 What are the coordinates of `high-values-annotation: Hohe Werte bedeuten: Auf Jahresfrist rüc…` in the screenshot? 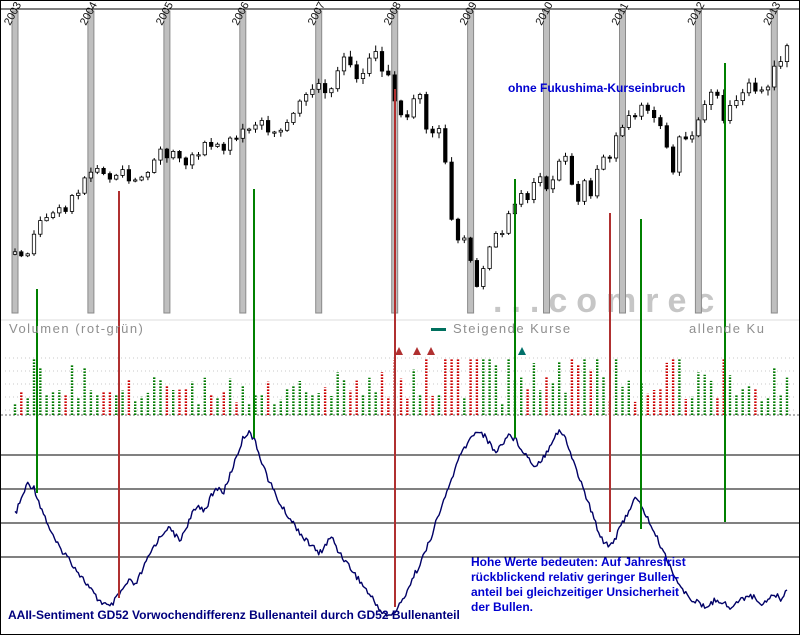 It's located at (578, 585).